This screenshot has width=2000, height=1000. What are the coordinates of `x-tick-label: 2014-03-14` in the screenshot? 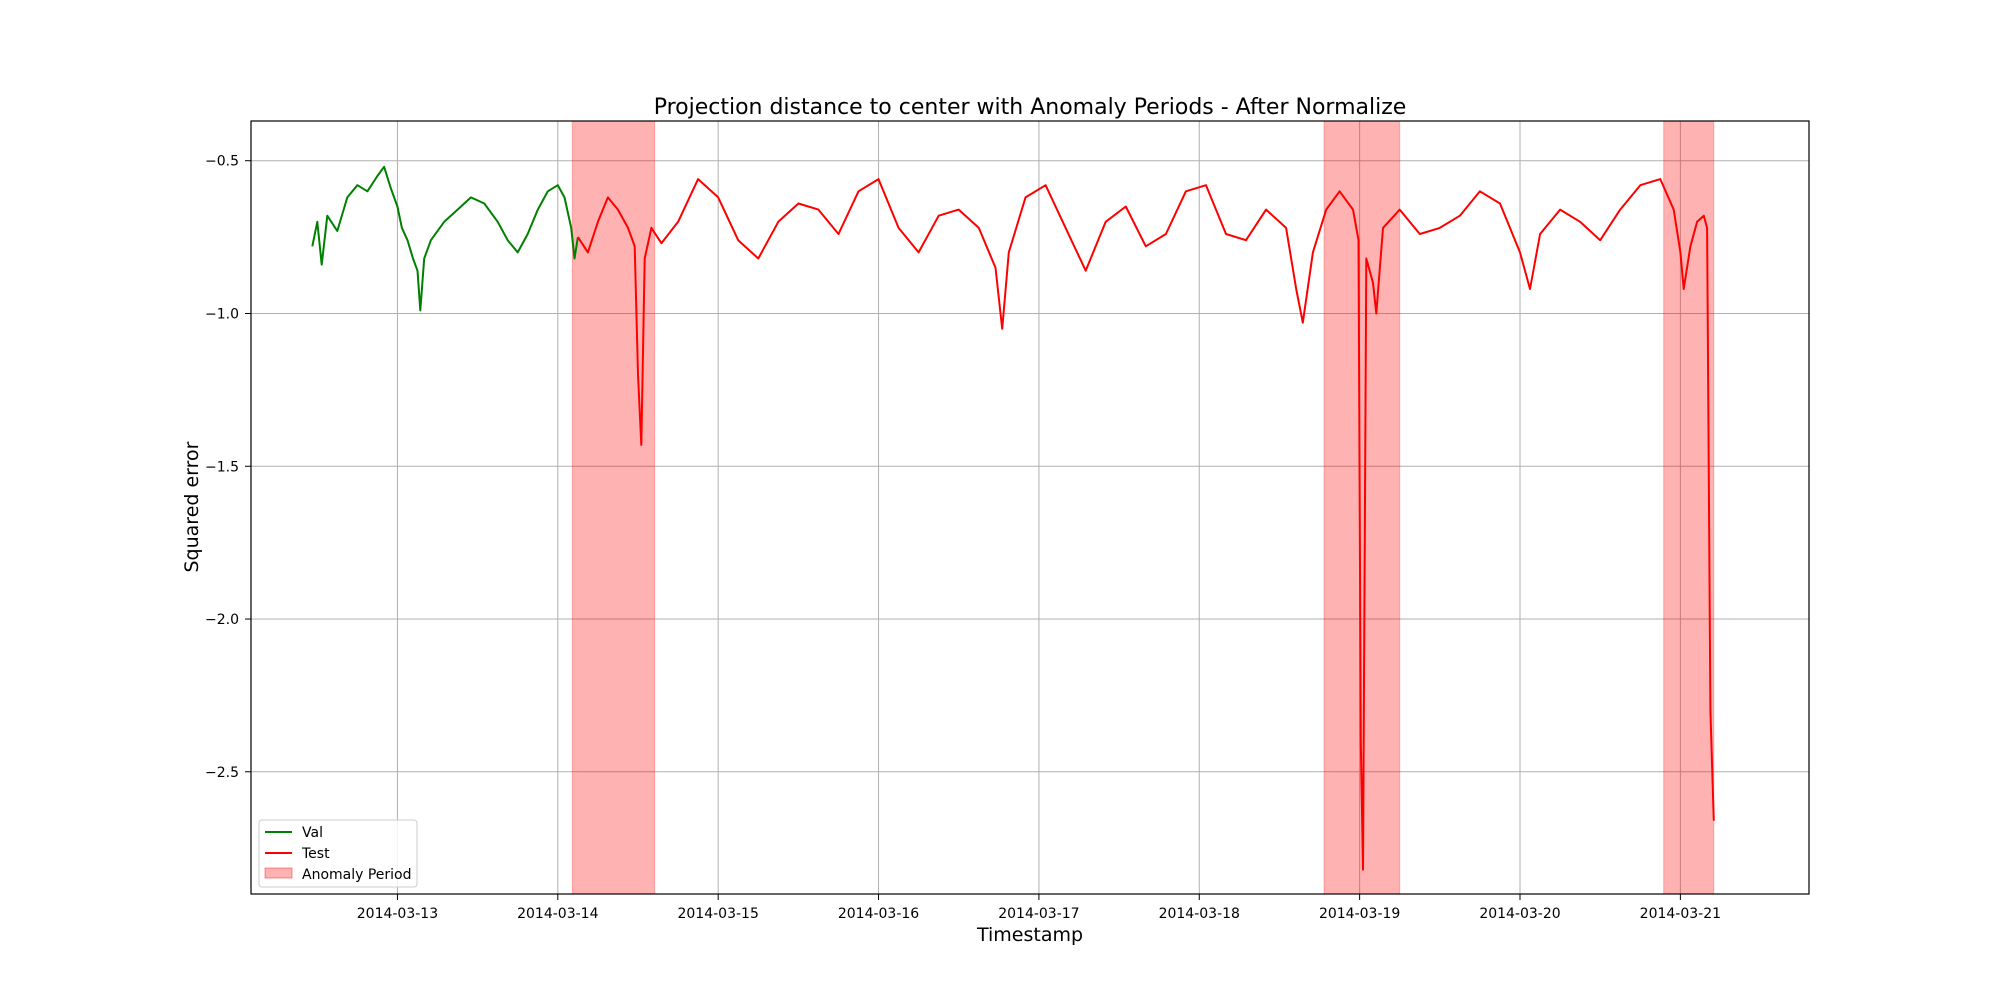 It's located at (557, 914).